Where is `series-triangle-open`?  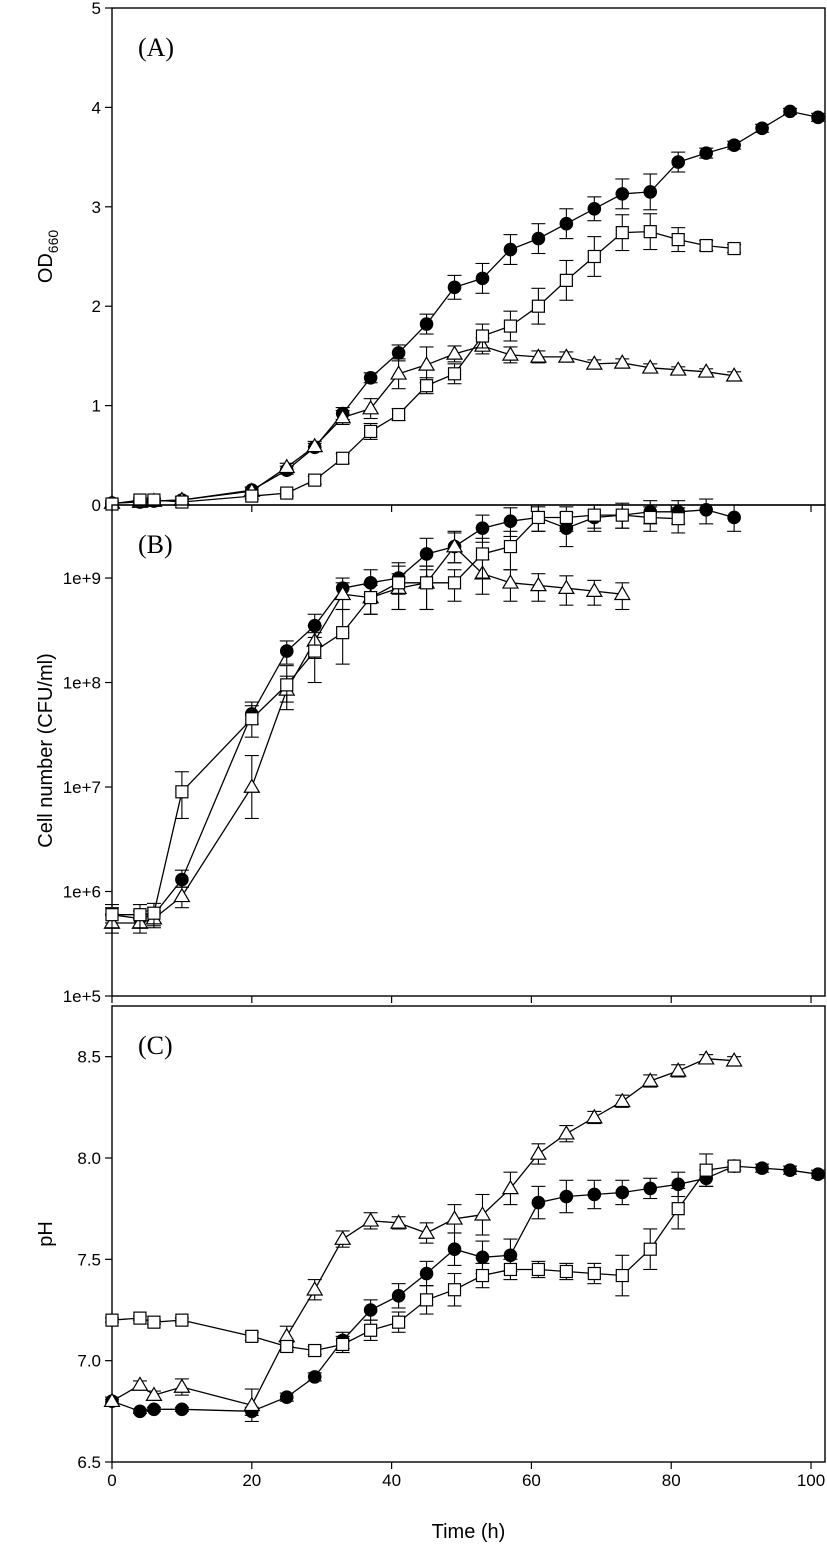
series-triangle-open is located at coordinates (423, 423).